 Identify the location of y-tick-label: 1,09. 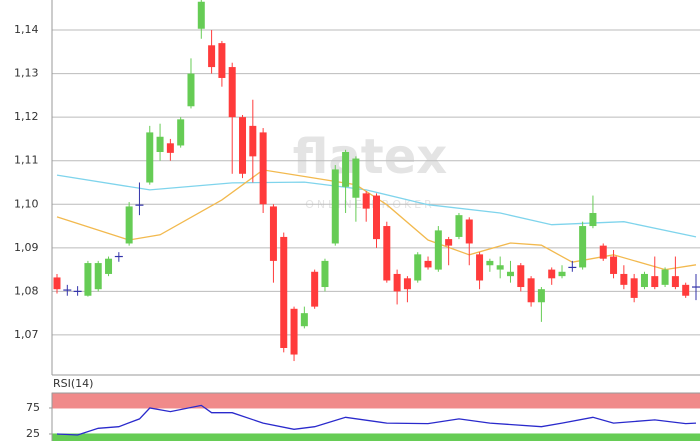
(26, 247).